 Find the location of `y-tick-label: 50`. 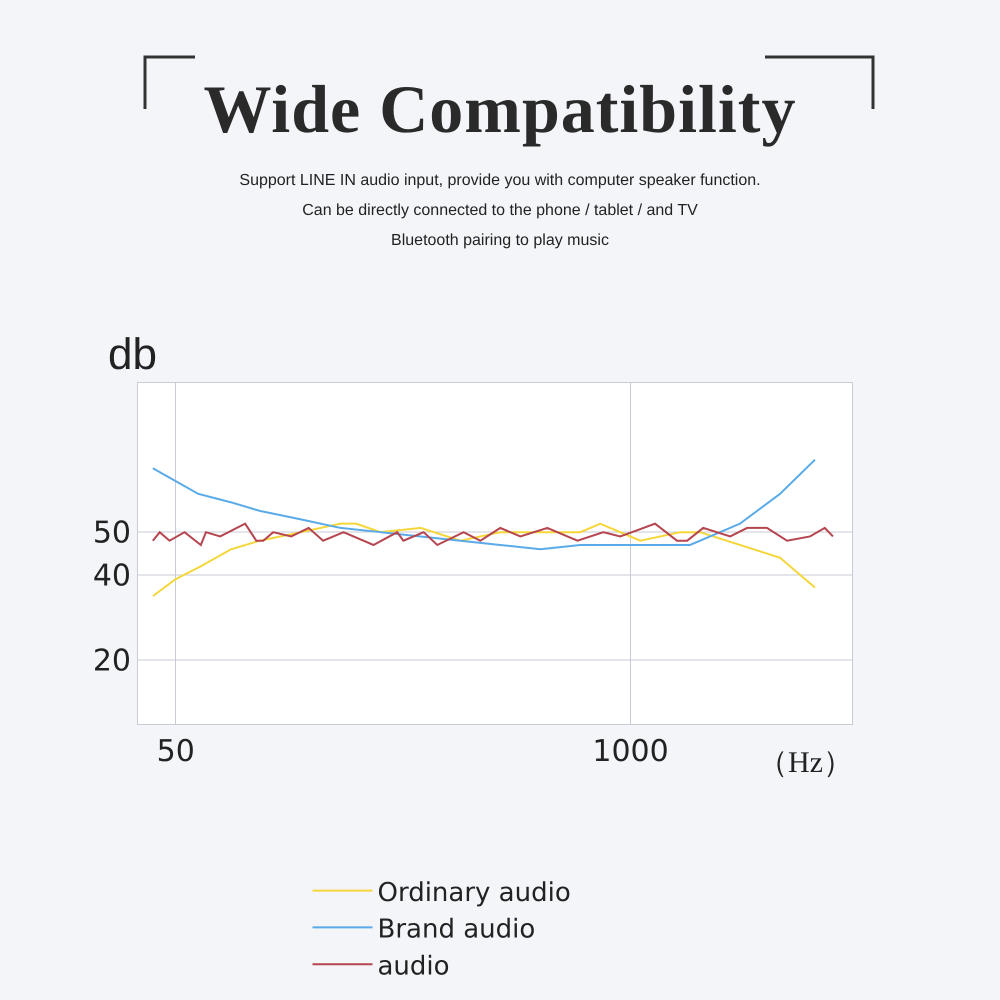

y-tick-label: 50 is located at coordinates (111, 533).